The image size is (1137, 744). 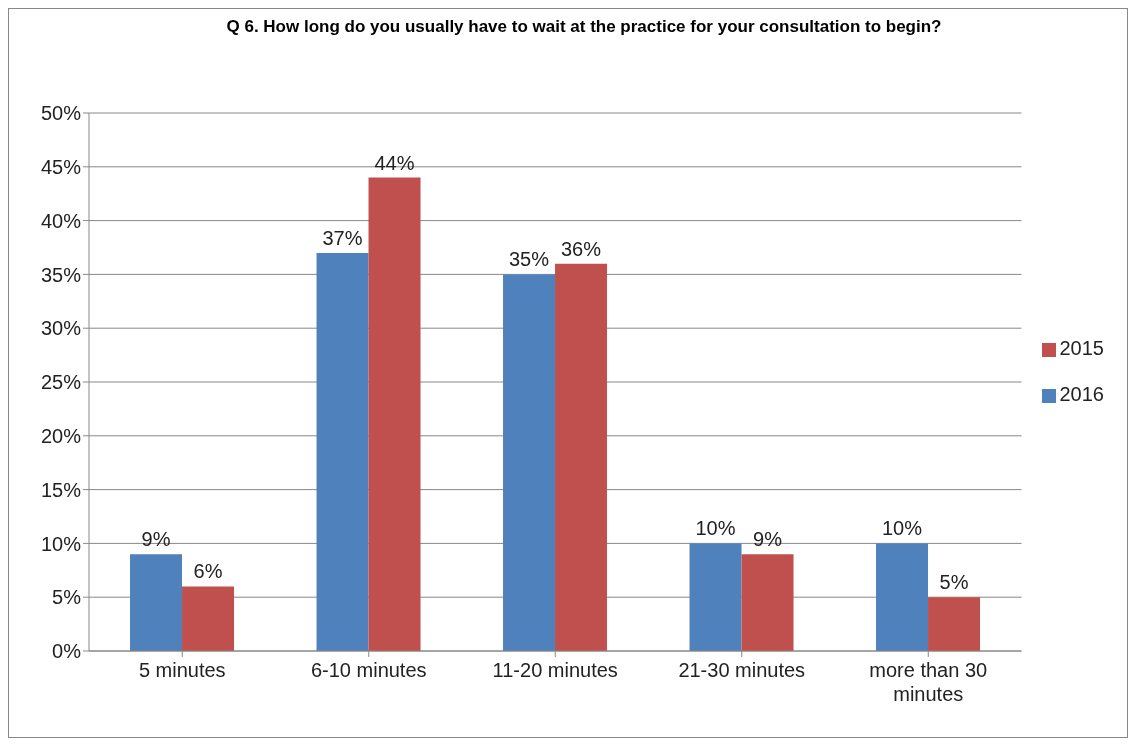 What do you see at coordinates (584, 27) in the screenshot?
I see `chart-title: Q 6. How long do you usually have to wait at the practice for your consultation to begin?` at bounding box center [584, 27].